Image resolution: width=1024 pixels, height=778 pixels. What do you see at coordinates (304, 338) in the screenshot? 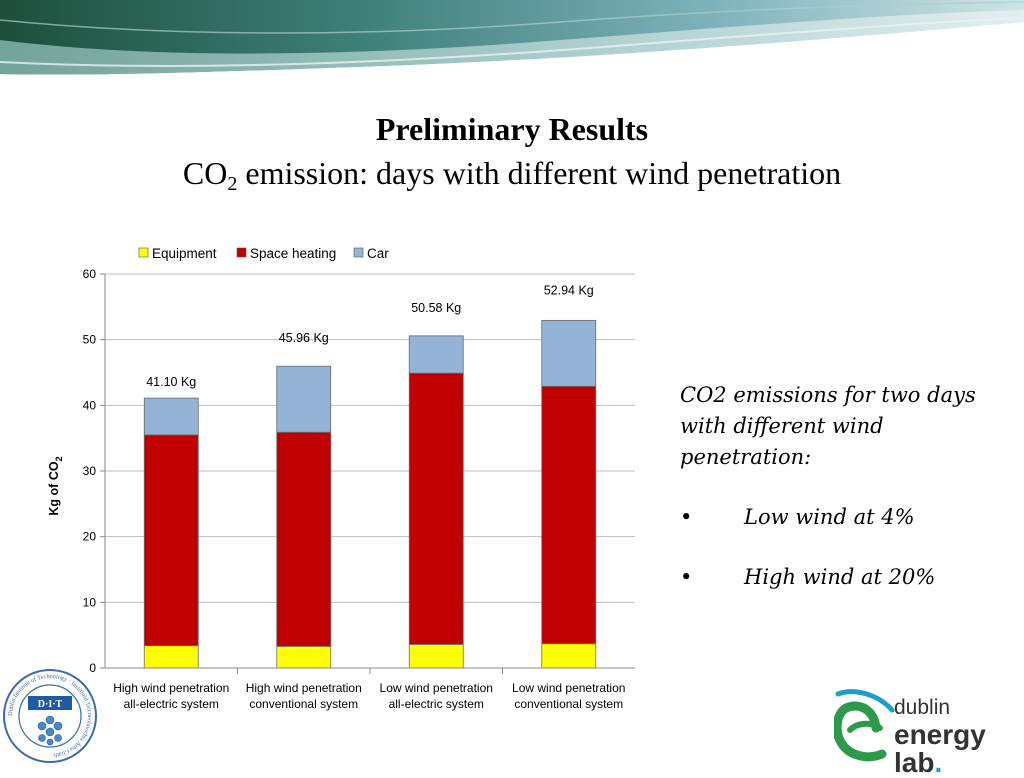
I see `total-label: 45.96 Kg` at bounding box center [304, 338].